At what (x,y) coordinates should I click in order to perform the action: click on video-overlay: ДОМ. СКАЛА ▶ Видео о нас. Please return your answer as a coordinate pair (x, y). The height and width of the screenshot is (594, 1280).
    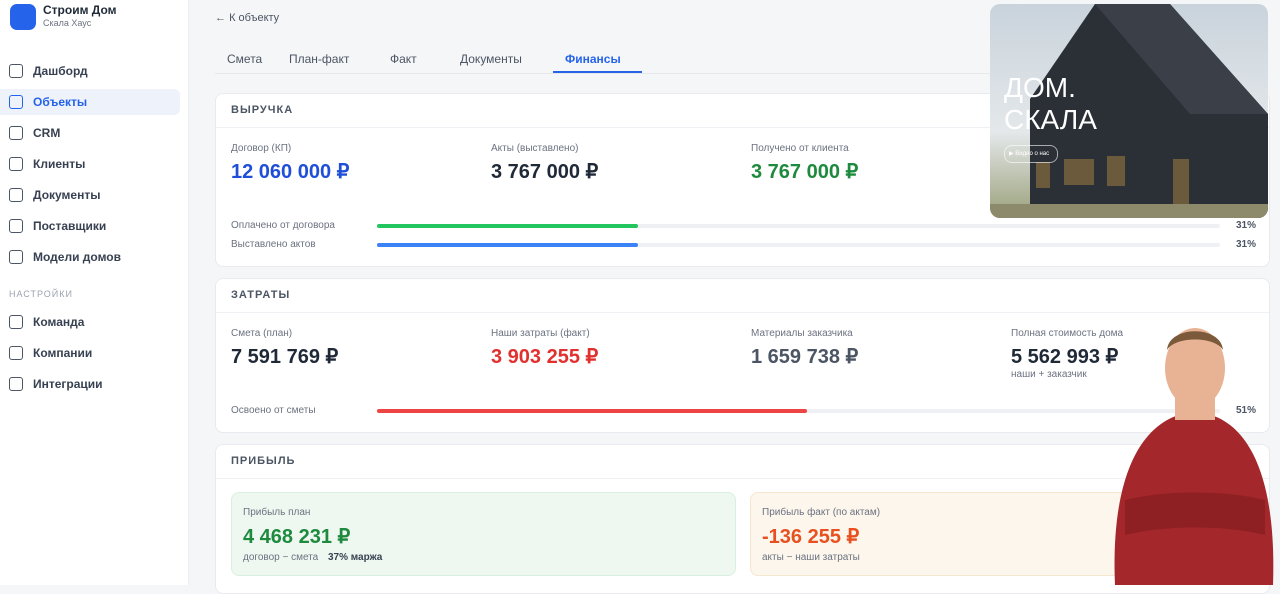
    Looking at the image, I should click on (1129, 111).